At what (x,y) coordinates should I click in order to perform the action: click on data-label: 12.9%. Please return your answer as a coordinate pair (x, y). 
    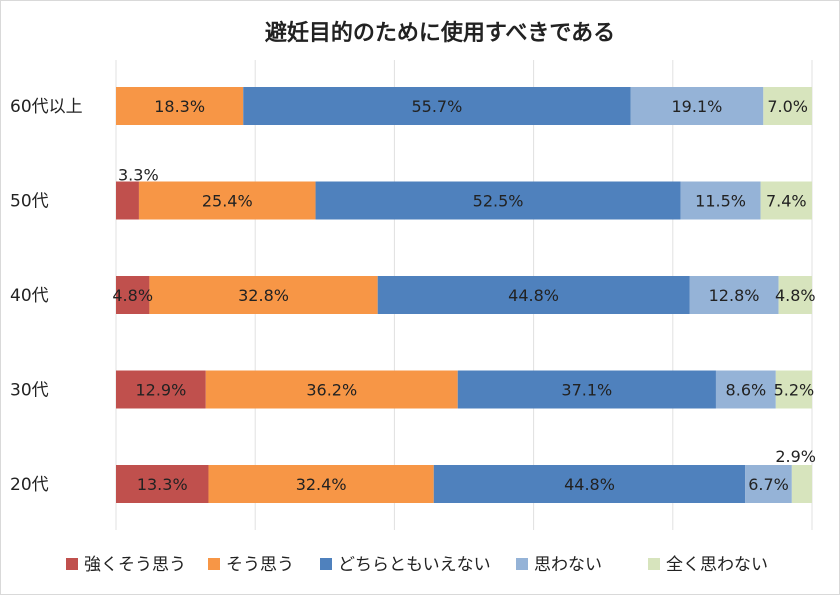
    Looking at the image, I should click on (160, 390).